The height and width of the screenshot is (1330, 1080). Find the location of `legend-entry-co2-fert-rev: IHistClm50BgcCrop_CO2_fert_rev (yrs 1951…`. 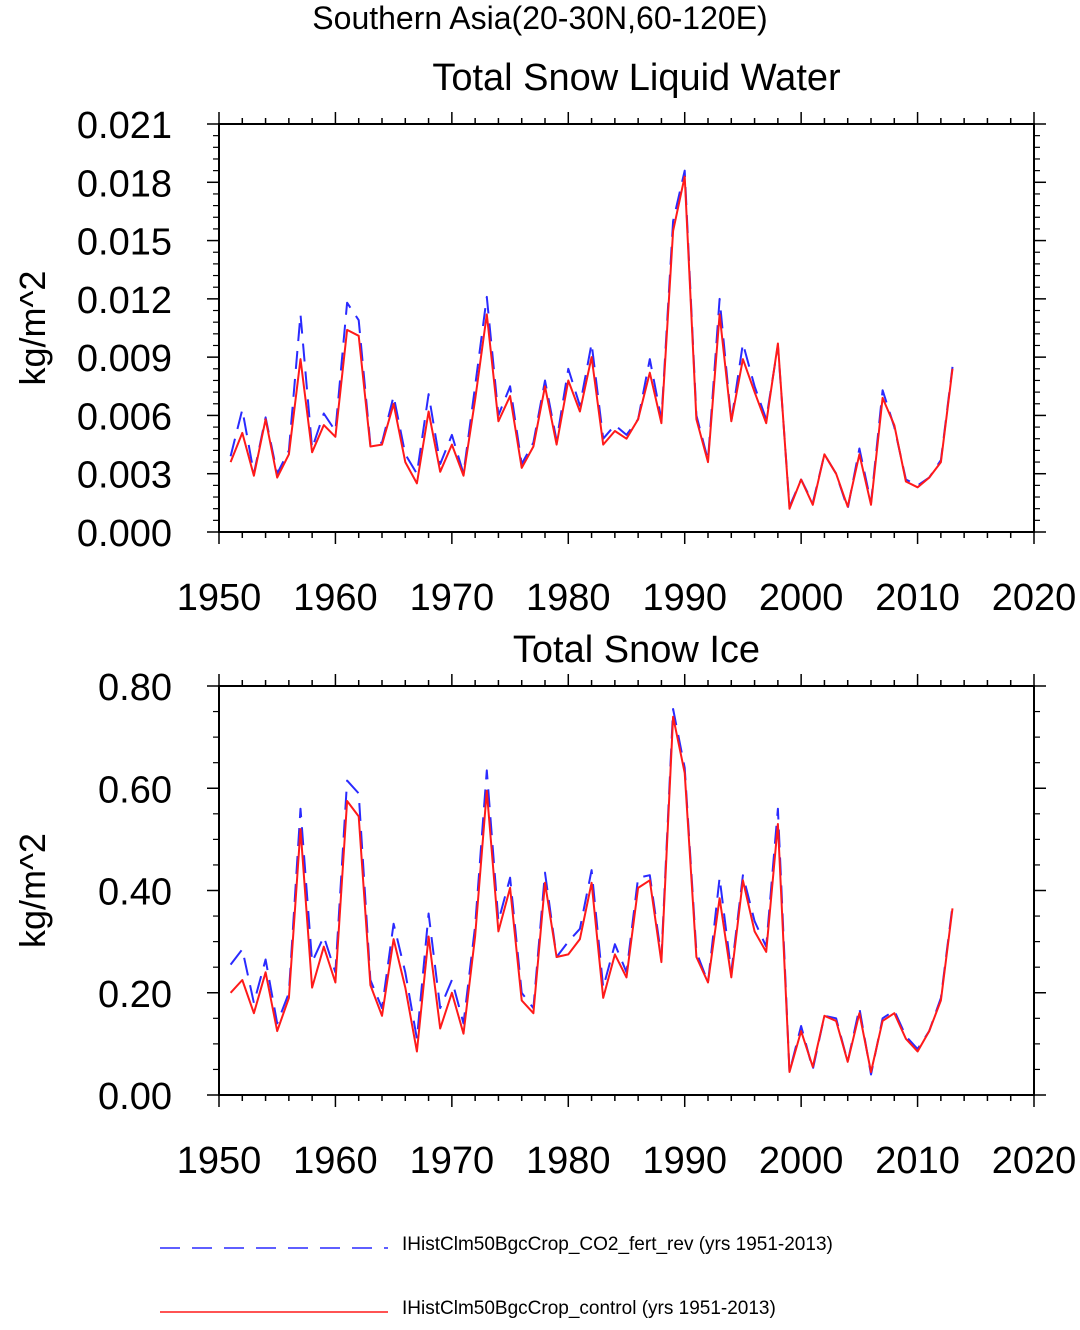

legend-entry-co2-fert-rev: IHistClm50BgcCrop_CO2_fert_rev (yrs 1951… is located at coordinates (610, 1246).